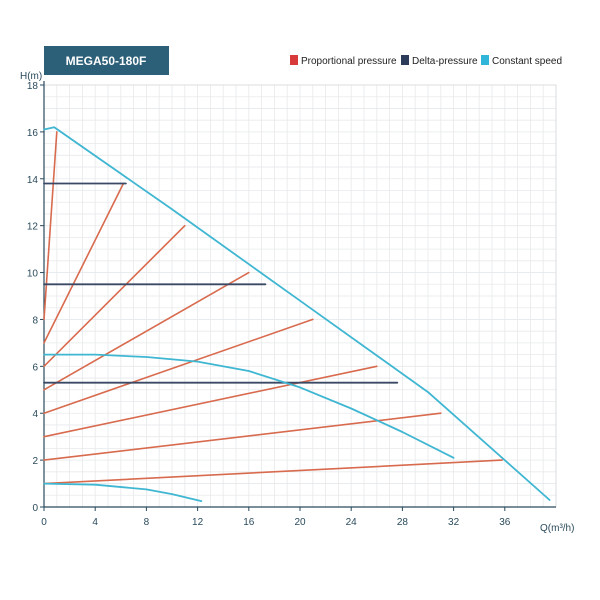 The image size is (600, 600). I want to click on legend-item: Proportional pressure, so click(343, 61).